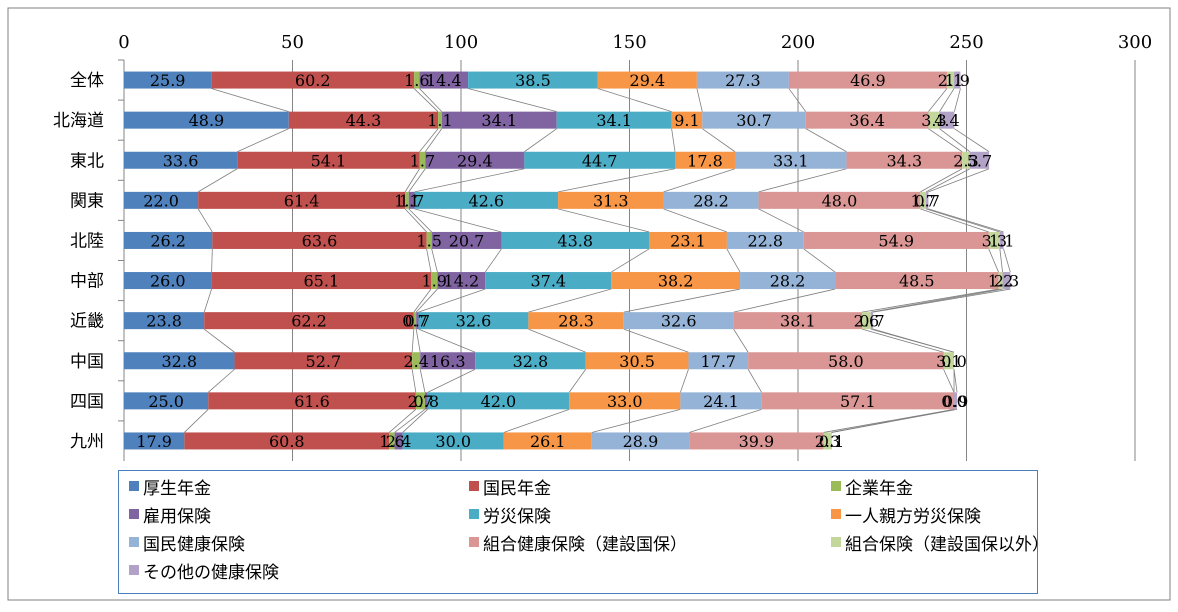 Image resolution: width=1178 pixels, height=612 pixels. What do you see at coordinates (917, 281) in the screenshot?
I see `data-label: 48.5` at bounding box center [917, 281].